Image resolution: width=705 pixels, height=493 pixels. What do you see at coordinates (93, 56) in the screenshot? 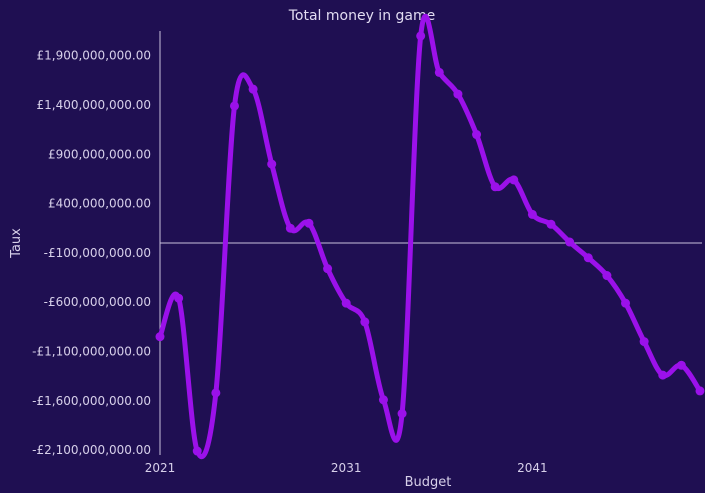
I see `y-tick-label: £1,900,000,000.00` at bounding box center [93, 56].